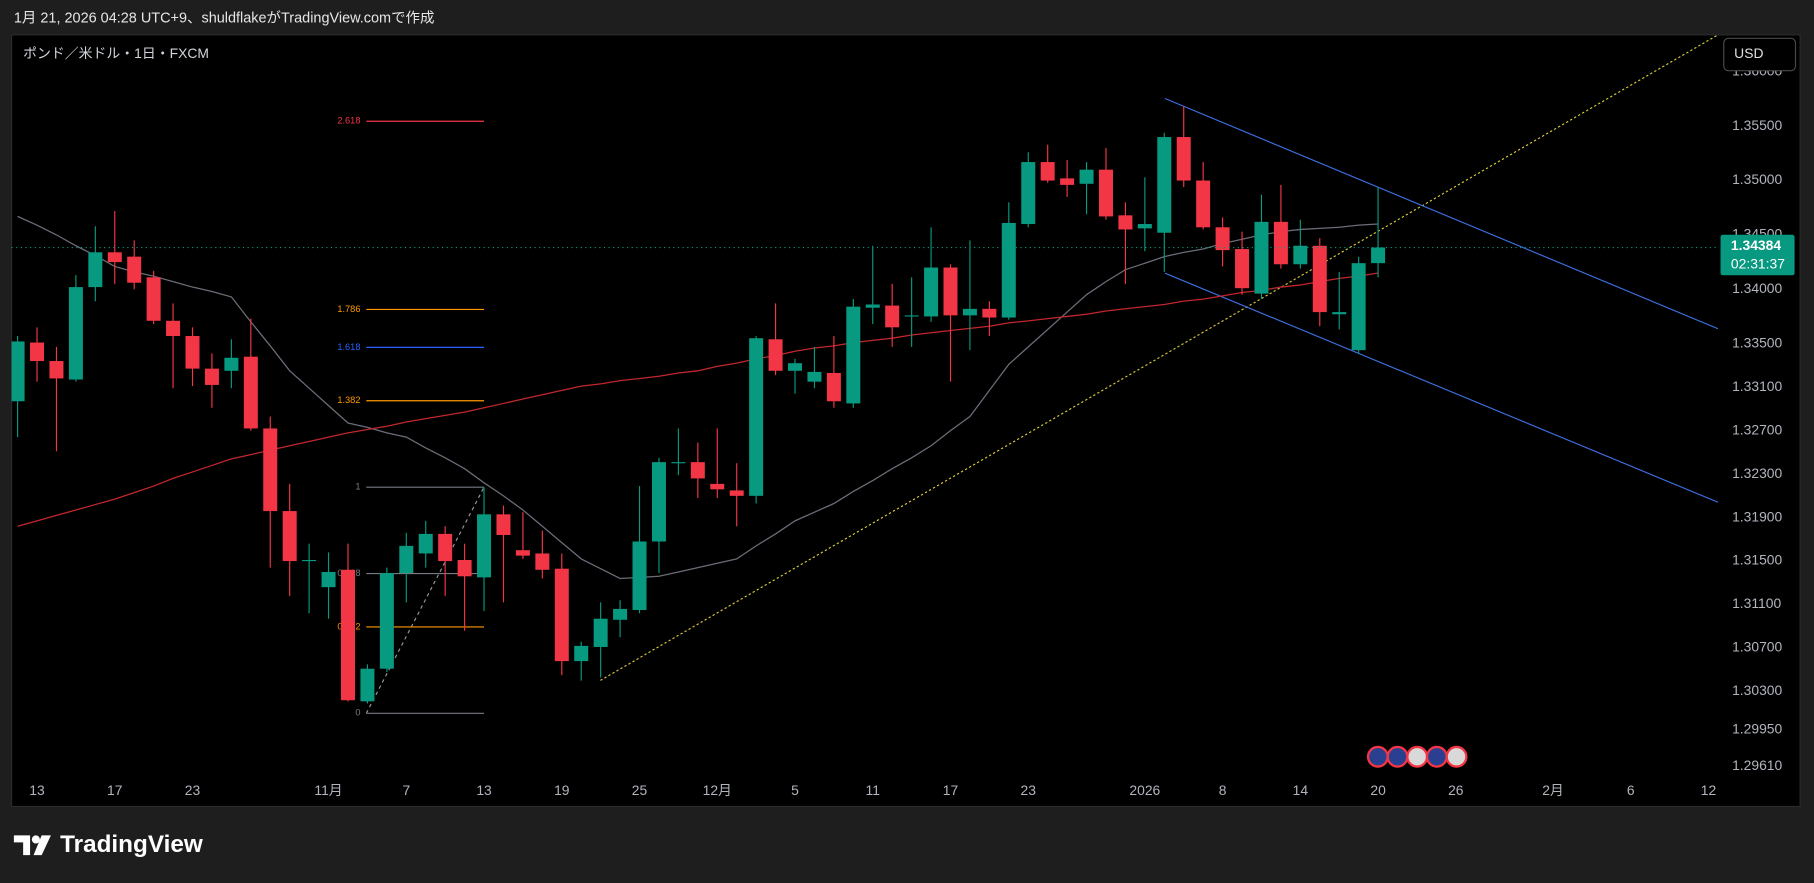 The image size is (1814, 883). I want to click on y-tick-label: 1.31100, so click(1756, 603).